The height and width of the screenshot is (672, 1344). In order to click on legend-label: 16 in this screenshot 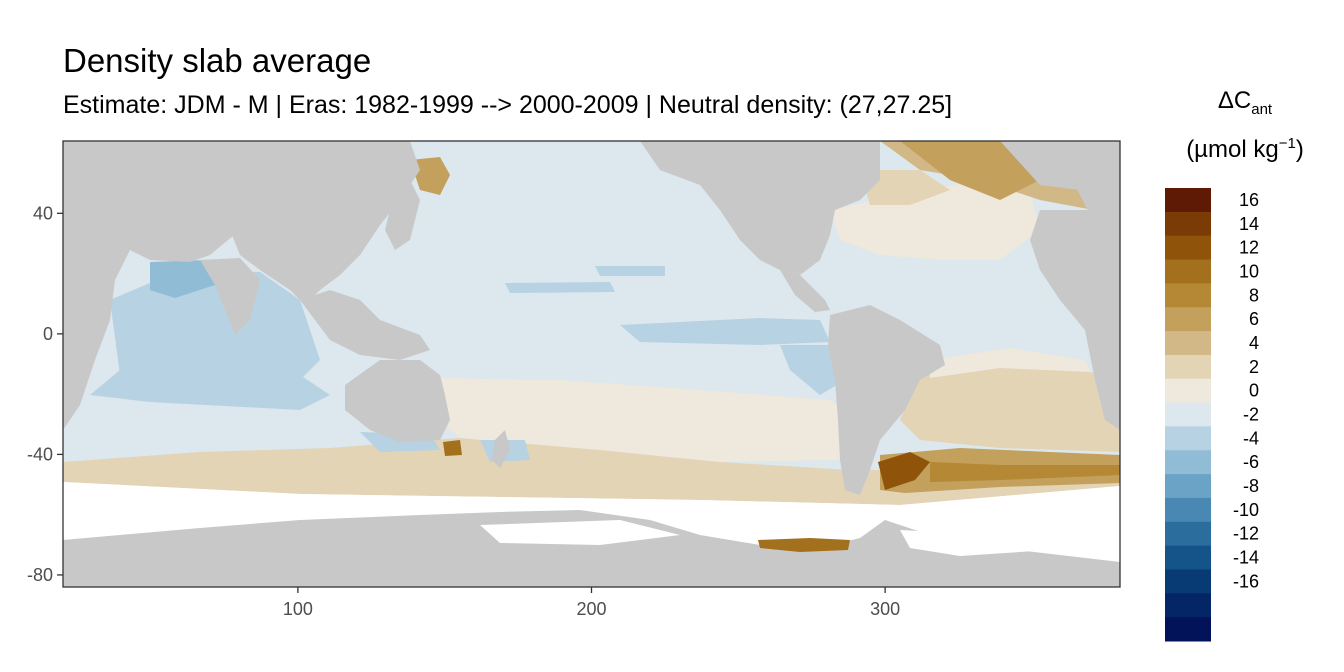, I will do `click(1249, 200)`.